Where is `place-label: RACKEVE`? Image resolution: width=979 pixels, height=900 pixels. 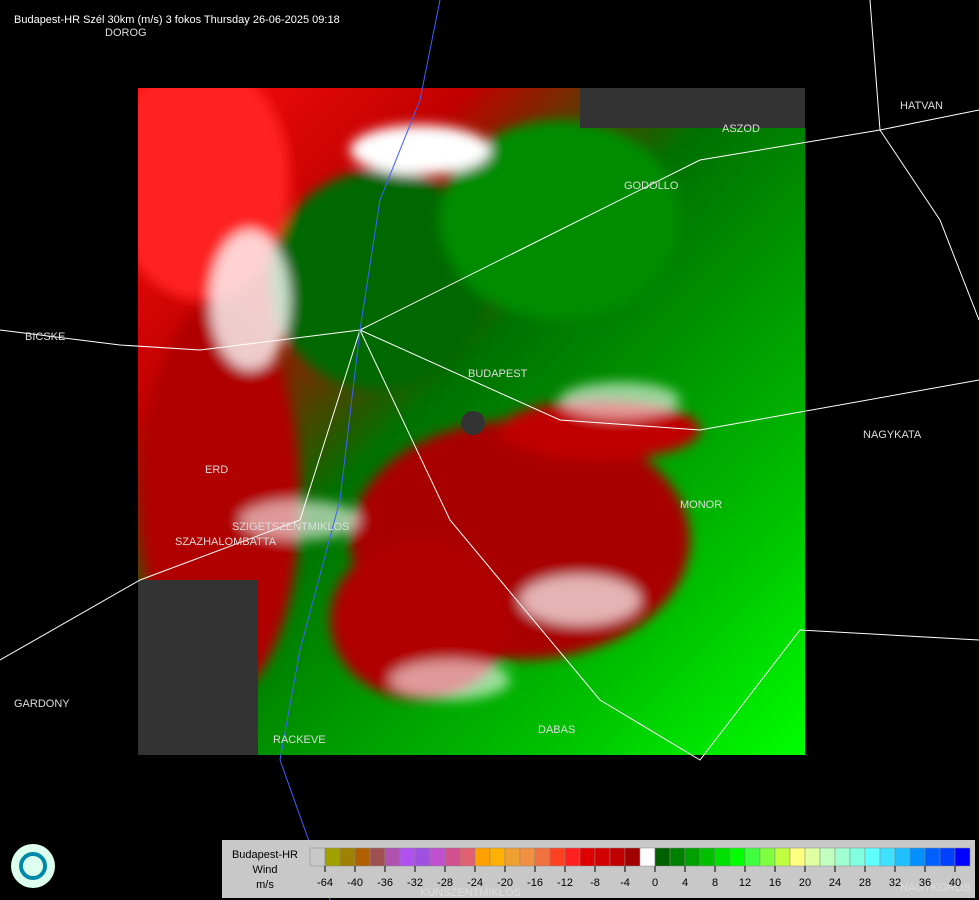
place-label: RACKEVE is located at coordinates (299, 740).